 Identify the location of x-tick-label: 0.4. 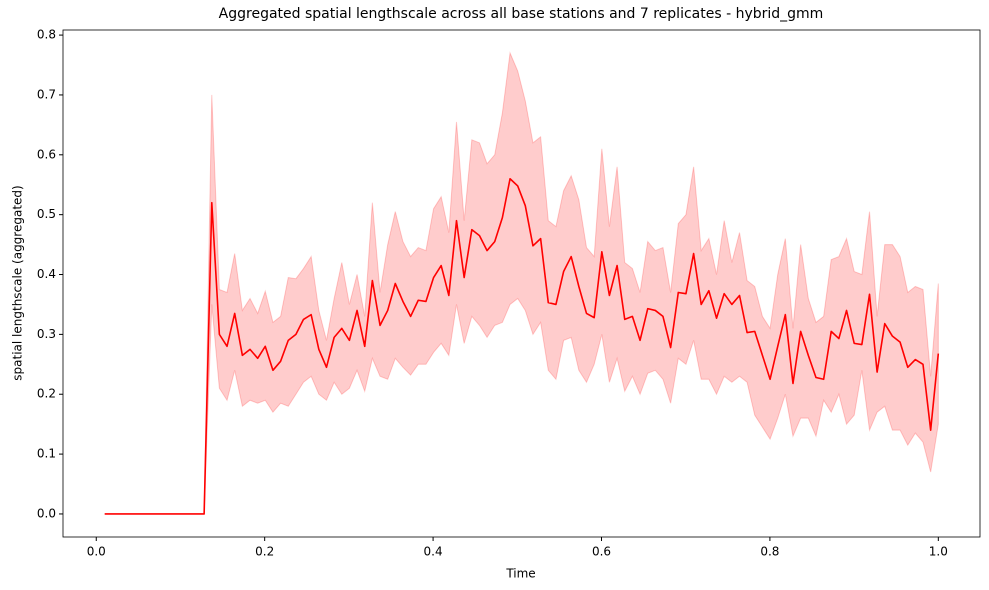
(433, 552).